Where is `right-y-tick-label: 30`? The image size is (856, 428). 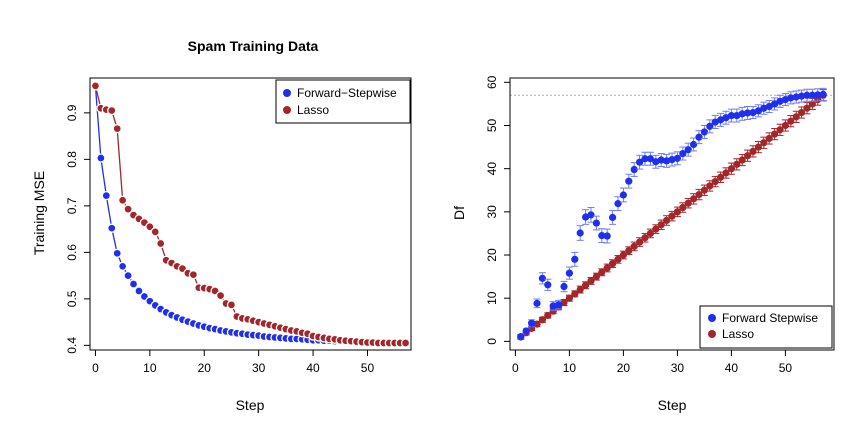
right-y-tick-label: 30 is located at coordinates (492, 212).